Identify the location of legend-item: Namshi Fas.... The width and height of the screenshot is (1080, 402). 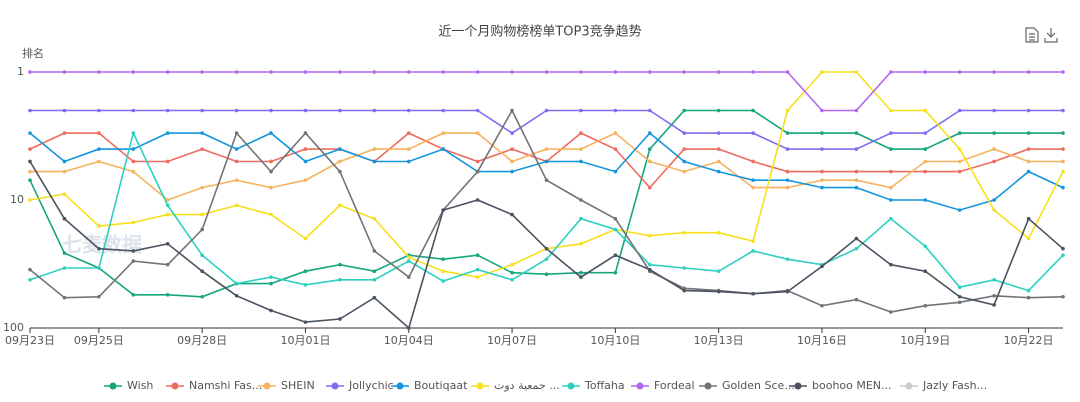
(214, 385).